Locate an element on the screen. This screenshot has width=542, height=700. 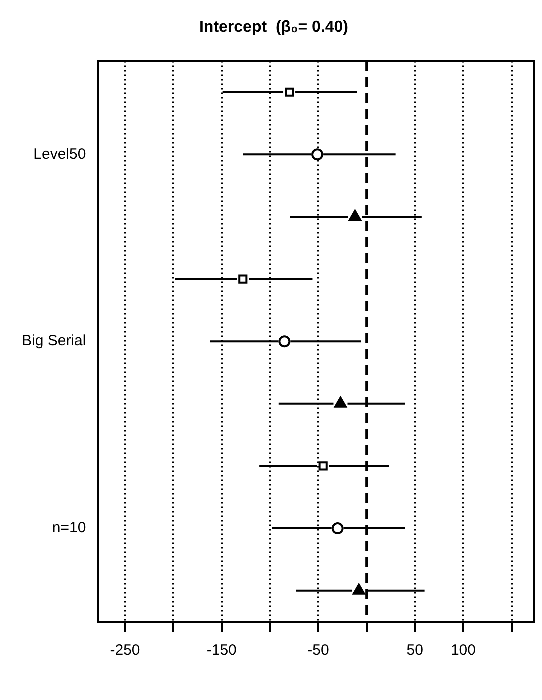
y-tick-label: n=10 is located at coordinates (69, 528).